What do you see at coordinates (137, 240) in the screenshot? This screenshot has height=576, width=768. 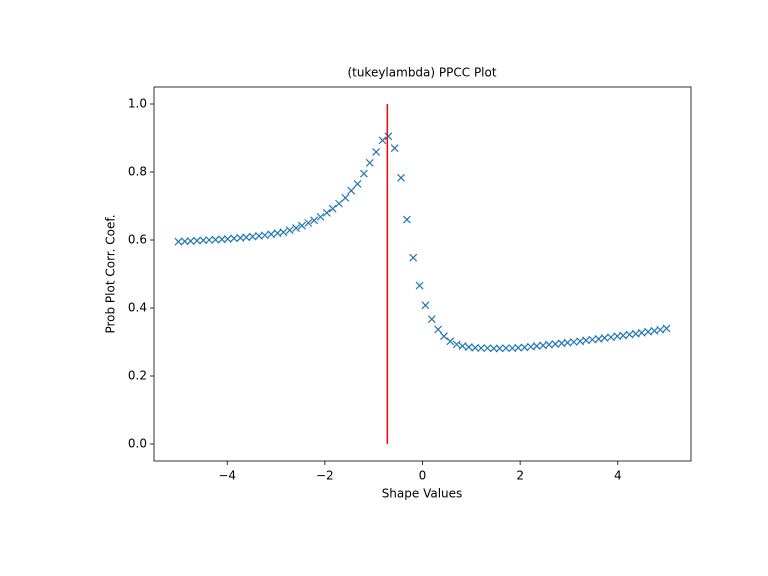 I see `y-tick-label: 0.6` at bounding box center [137, 240].